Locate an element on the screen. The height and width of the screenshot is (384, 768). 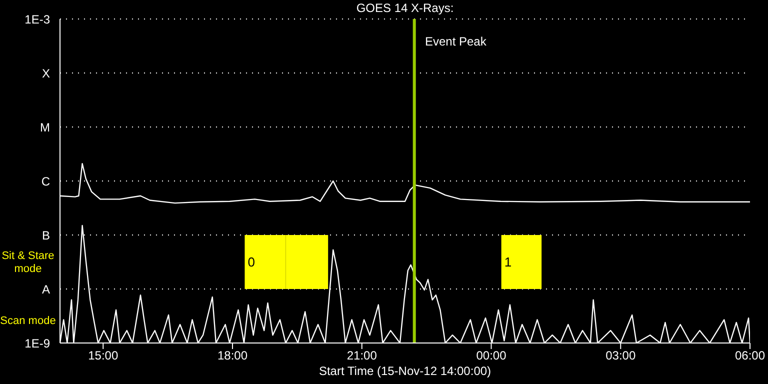
x-axis-title: Start Time (15-Nov-12 14:00:00) is located at coordinates (405, 371).